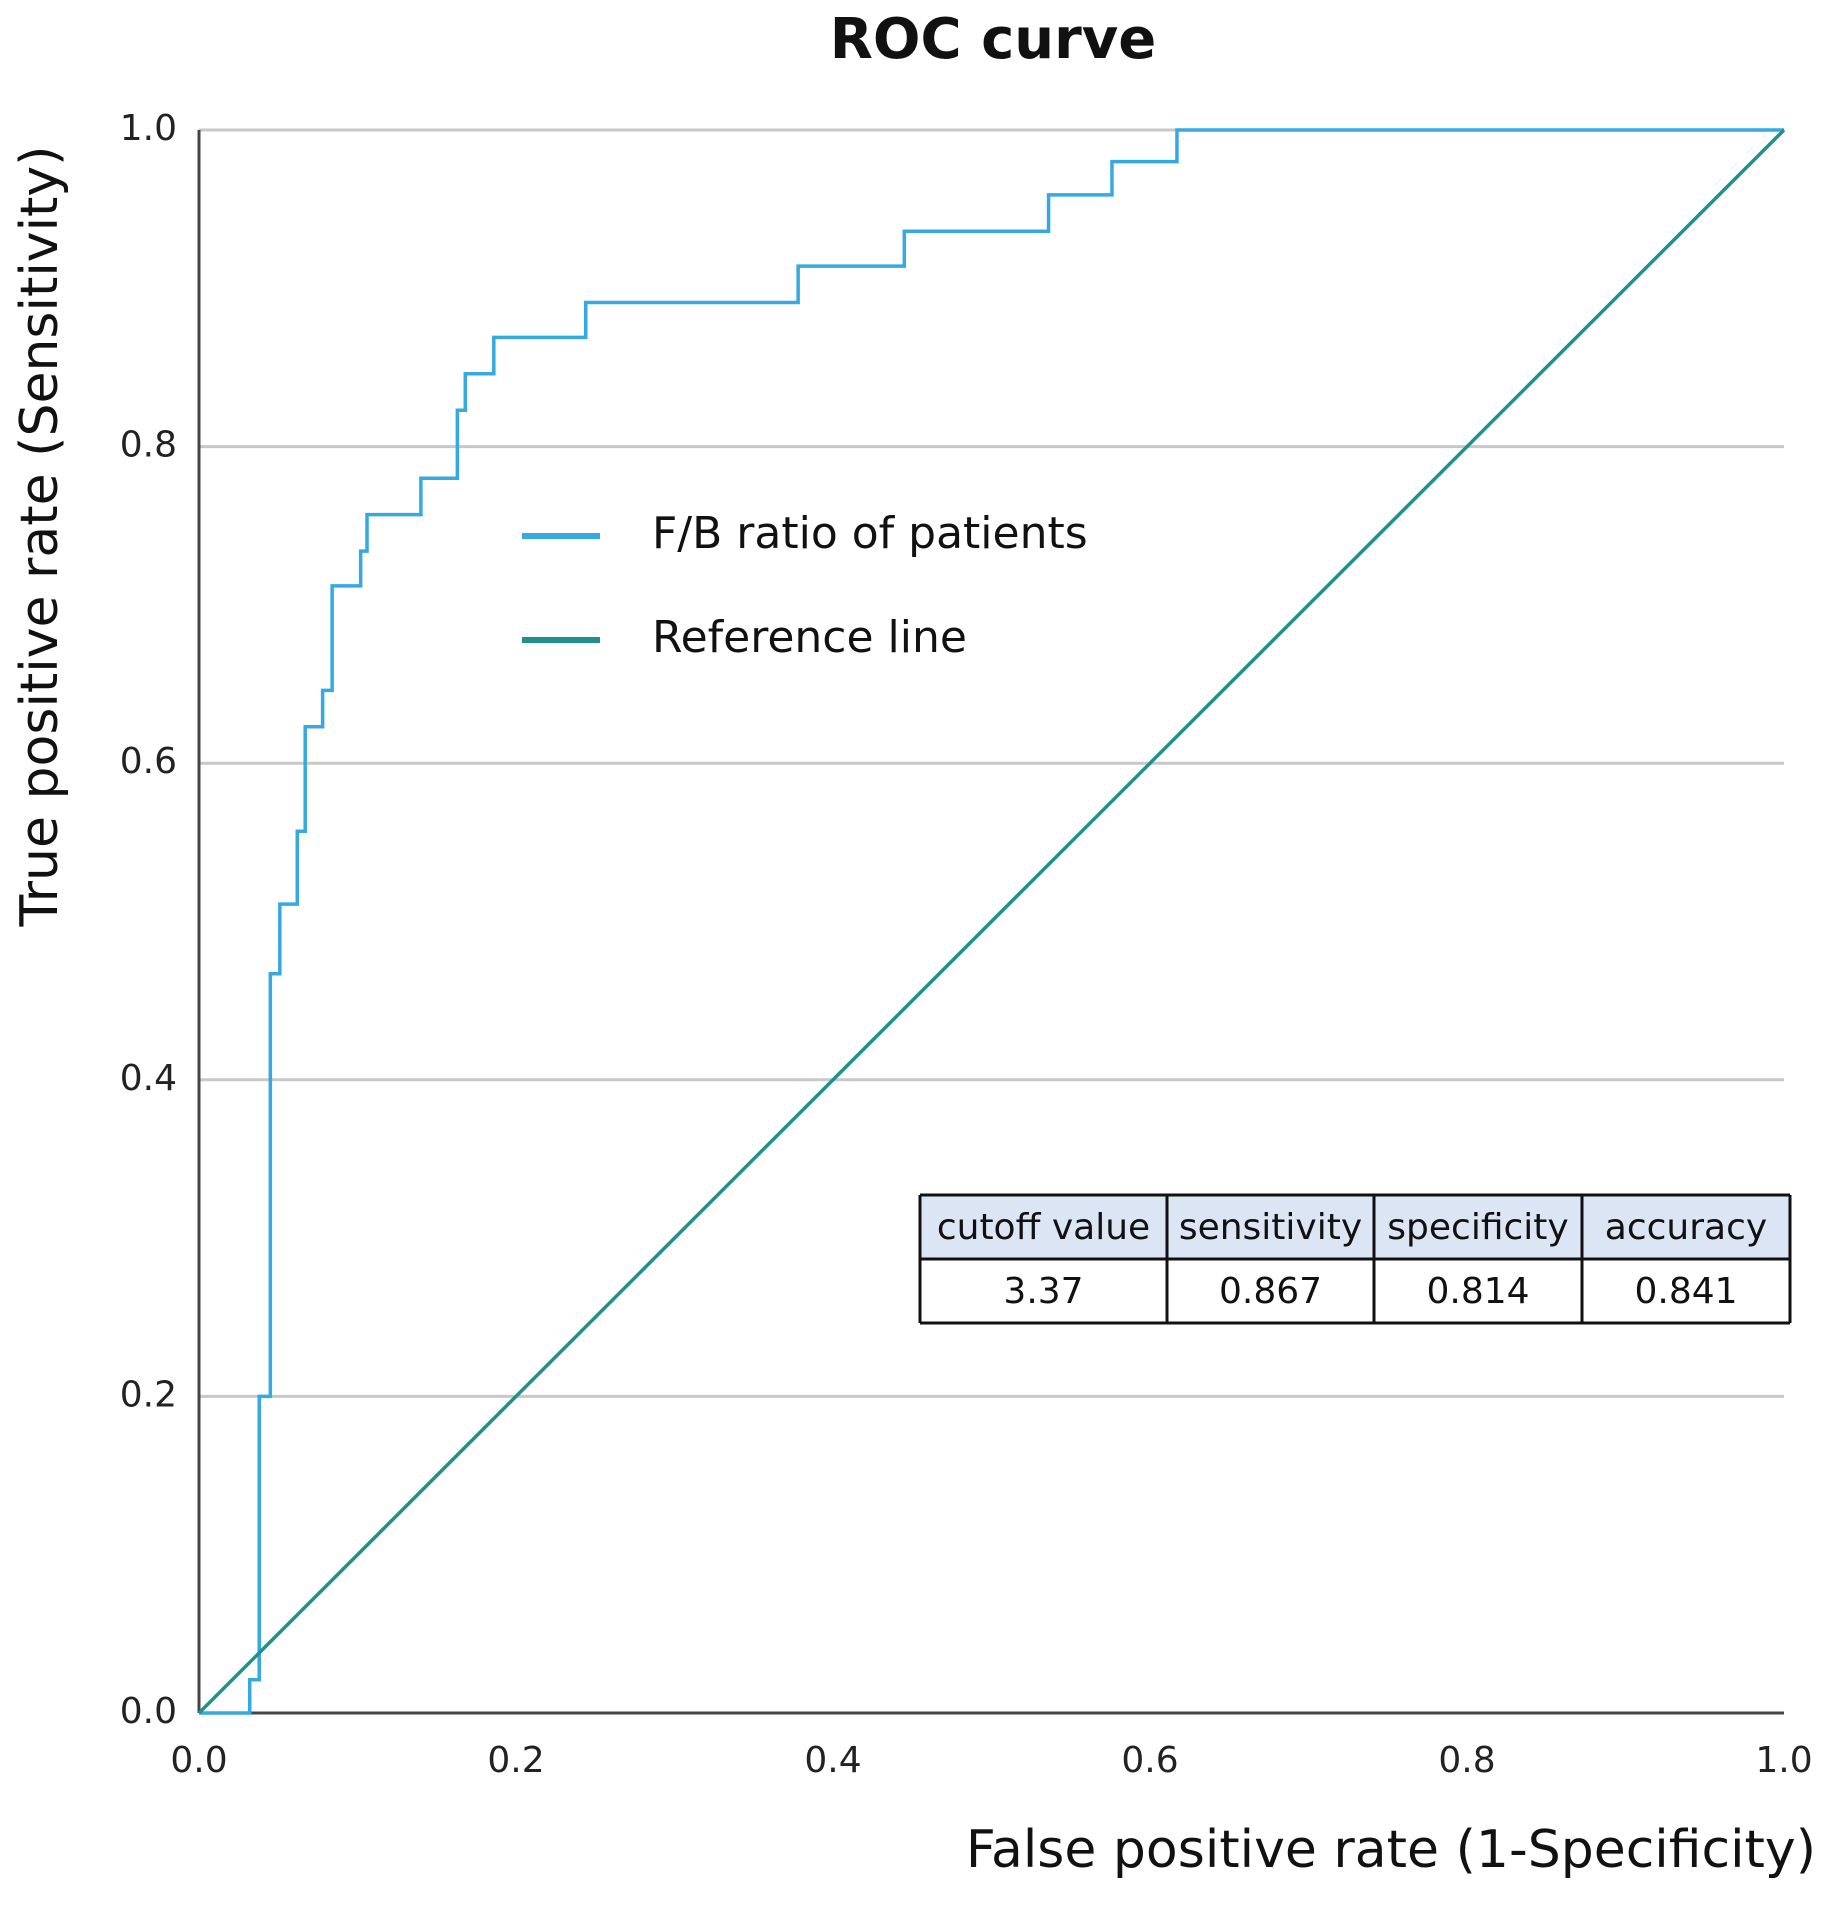  Describe the element at coordinates (832, 1760) in the screenshot. I see `x-tick-label: 0.4` at that location.